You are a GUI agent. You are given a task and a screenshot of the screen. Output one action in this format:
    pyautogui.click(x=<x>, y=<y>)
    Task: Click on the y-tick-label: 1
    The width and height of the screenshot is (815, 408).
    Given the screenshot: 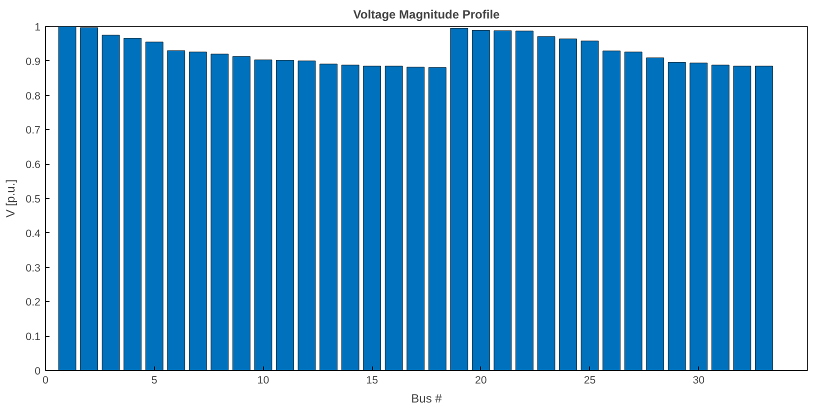 What is the action you would take?
    pyautogui.click(x=37, y=28)
    